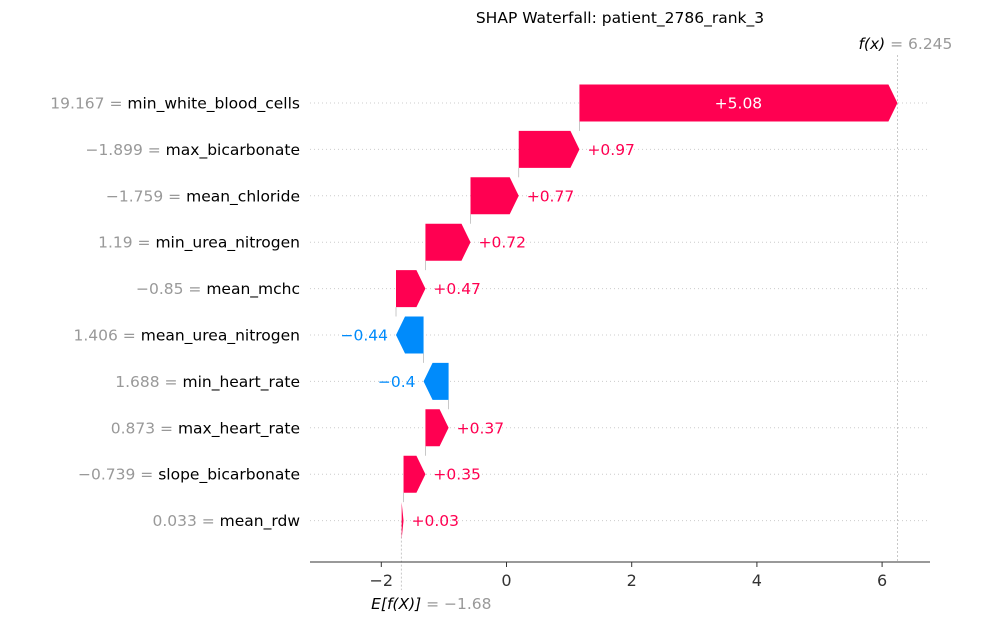  I want to click on feature-label: 1.19 = min_urea_nitrogen, so click(199, 243).